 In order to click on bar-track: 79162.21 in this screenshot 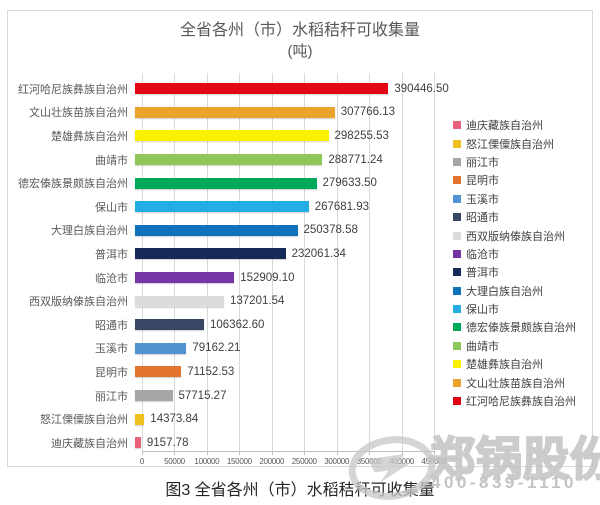, I will do `click(363, 349)`.